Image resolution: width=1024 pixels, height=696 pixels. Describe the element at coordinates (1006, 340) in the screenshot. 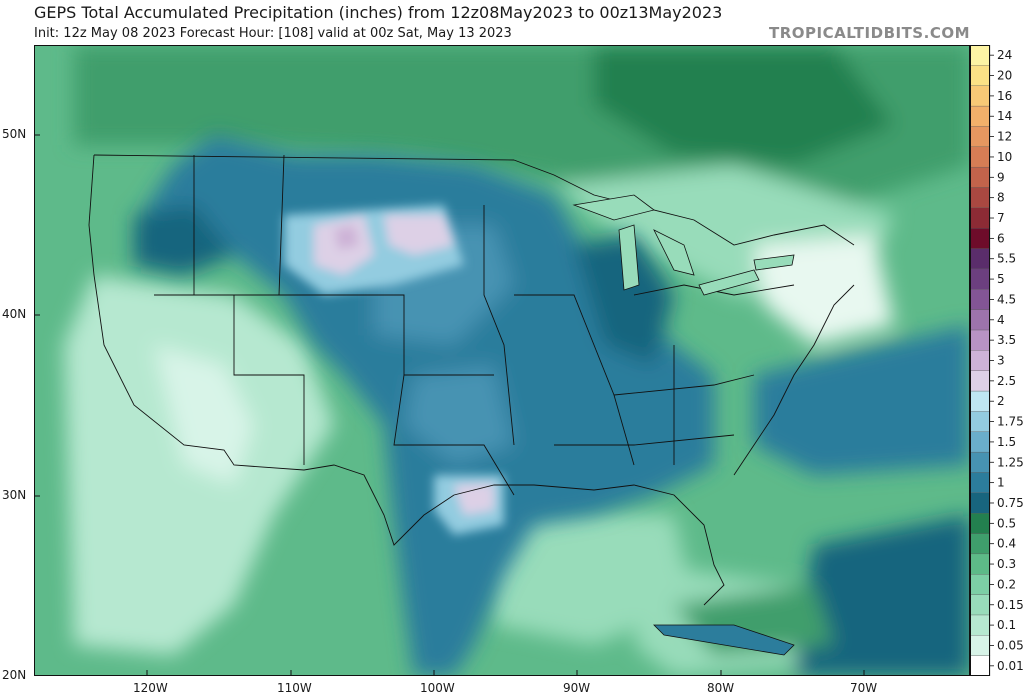

I see `colorbar-label: 3.5` at that location.